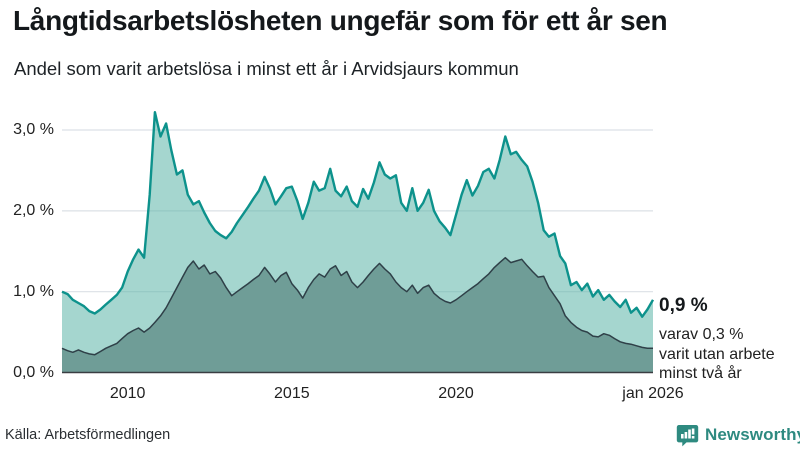 Image resolution: width=800 pixels, height=450 pixels. I want to click on newsworthy-logo: Newsworthy, so click(738, 435).